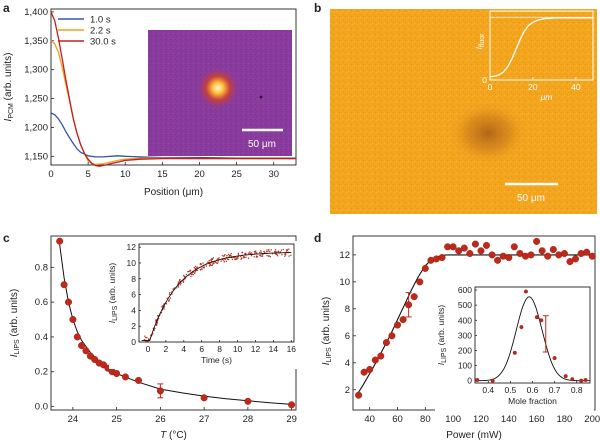 This screenshot has height=446, width=600. Describe the element at coordinates (50, 174) in the screenshot. I see `a-xtick-label: 0` at that location.